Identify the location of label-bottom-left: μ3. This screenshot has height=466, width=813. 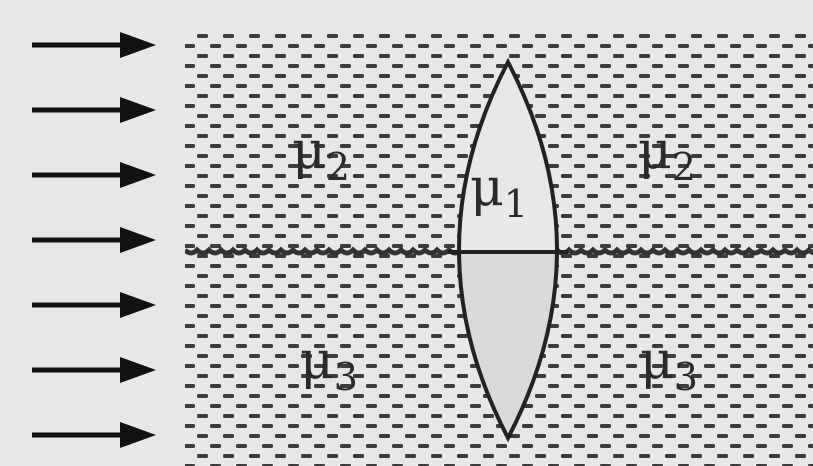
(329, 365).